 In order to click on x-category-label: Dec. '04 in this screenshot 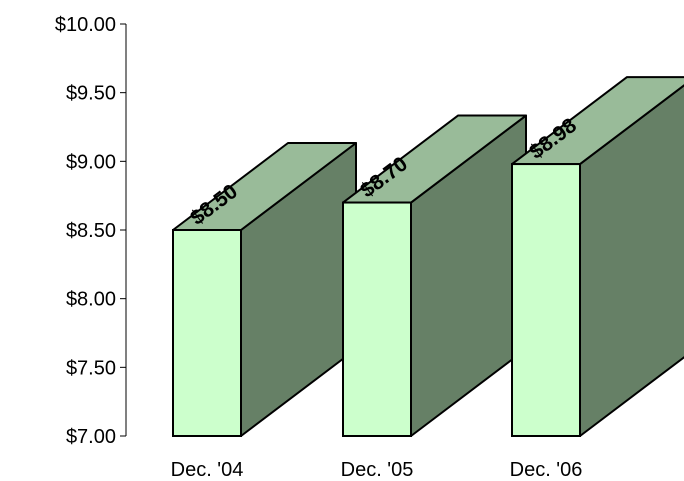, I will do `click(207, 470)`.